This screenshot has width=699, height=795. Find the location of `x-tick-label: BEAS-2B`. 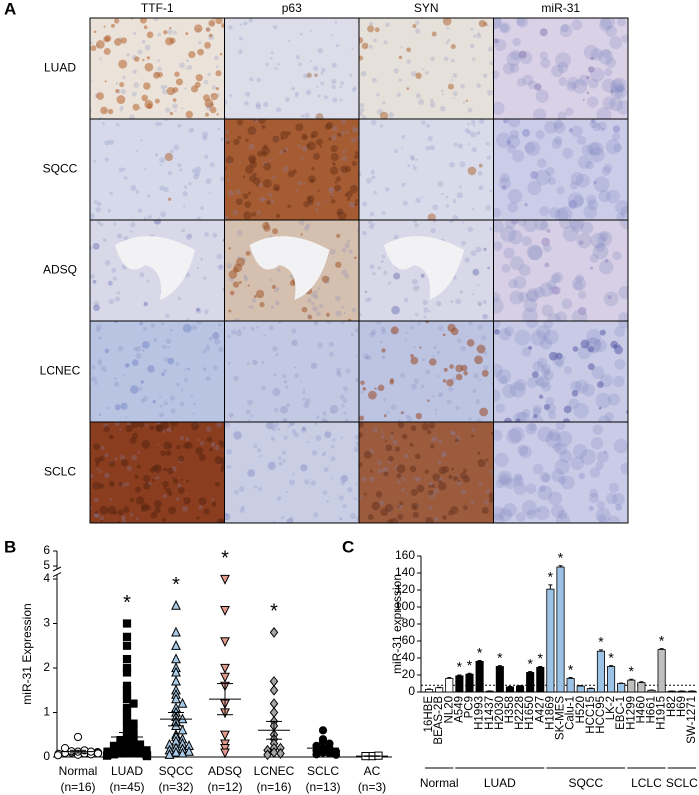

x-tick-label: BEAS-2B is located at coordinates (439, 720).